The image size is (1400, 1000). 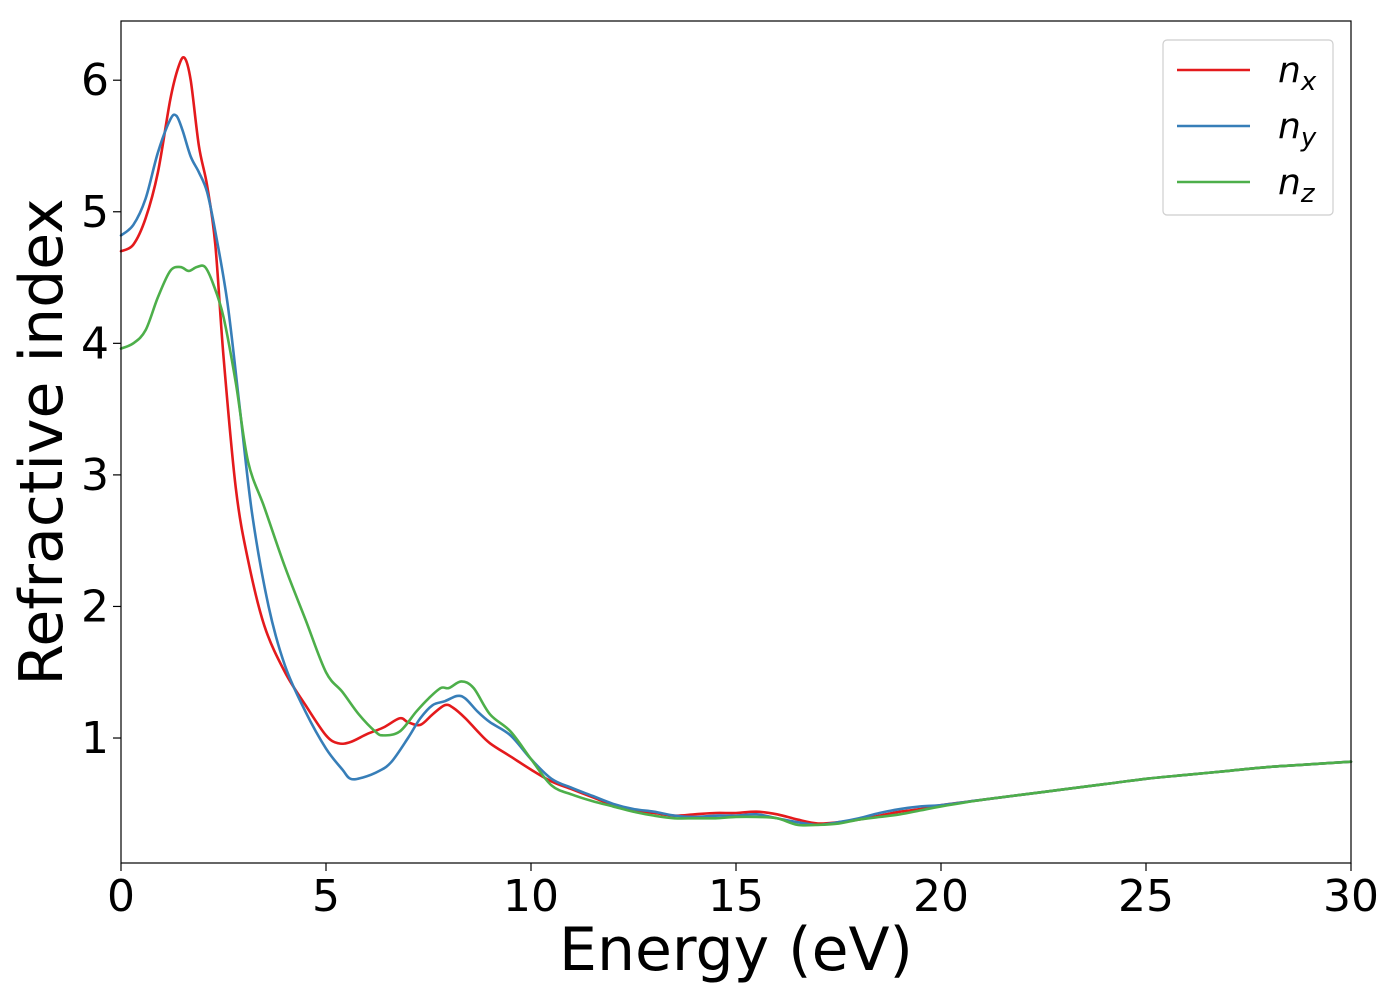 What do you see at coordinates (121, 896) in the screenshot?
I see `x-tick-label: 0` at bounding box center [121, 896].